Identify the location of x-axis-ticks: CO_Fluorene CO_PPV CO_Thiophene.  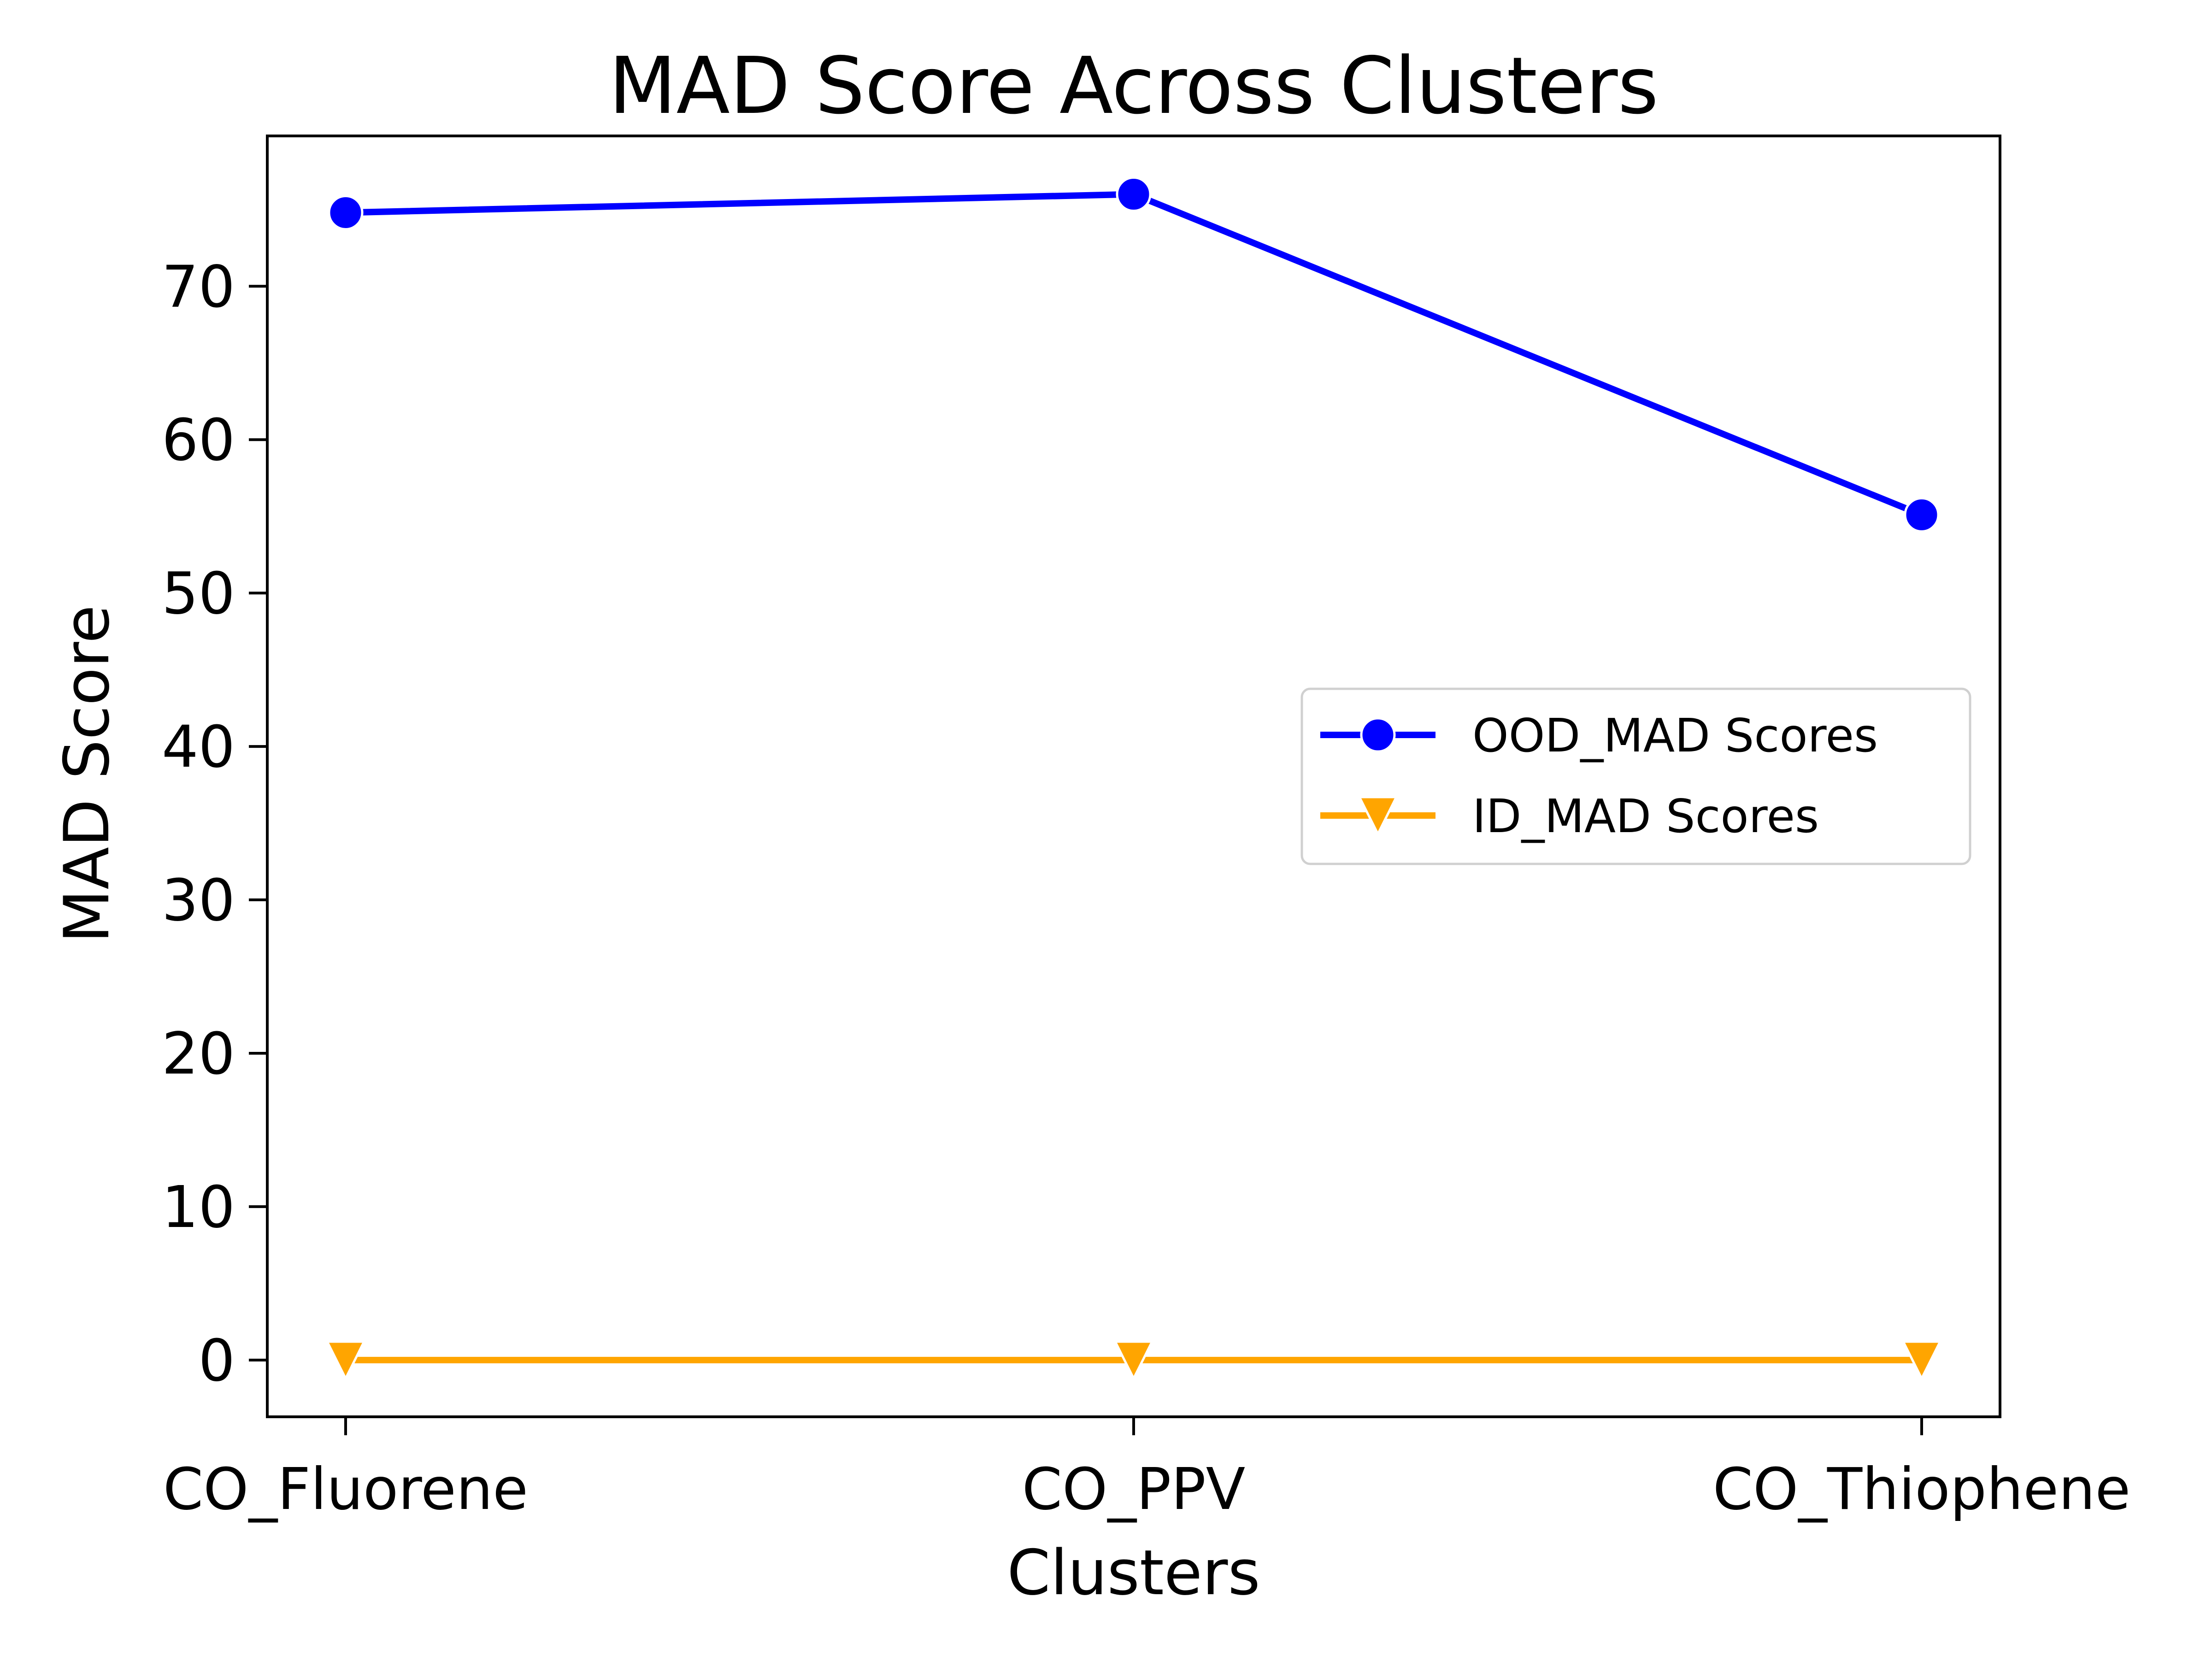
(1146, 1470).